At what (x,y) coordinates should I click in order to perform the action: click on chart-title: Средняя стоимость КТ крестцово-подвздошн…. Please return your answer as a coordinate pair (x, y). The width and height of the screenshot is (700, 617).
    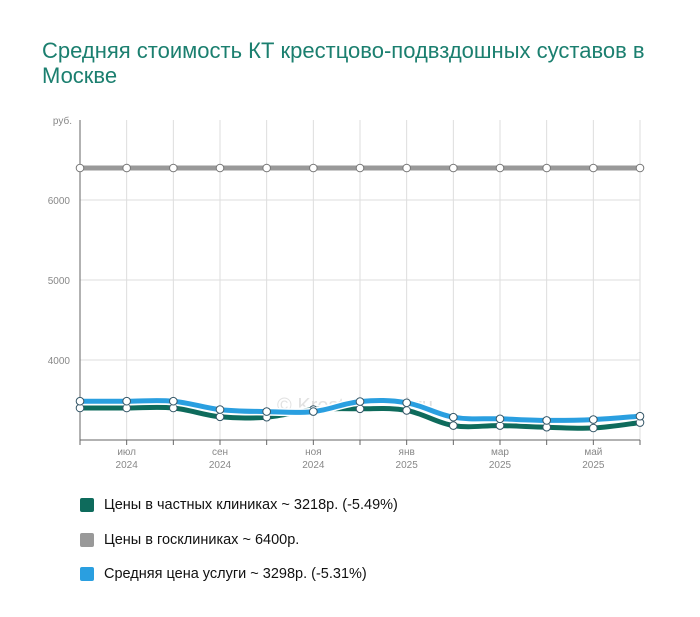
    Looking at the image, I should click on (343, 63).